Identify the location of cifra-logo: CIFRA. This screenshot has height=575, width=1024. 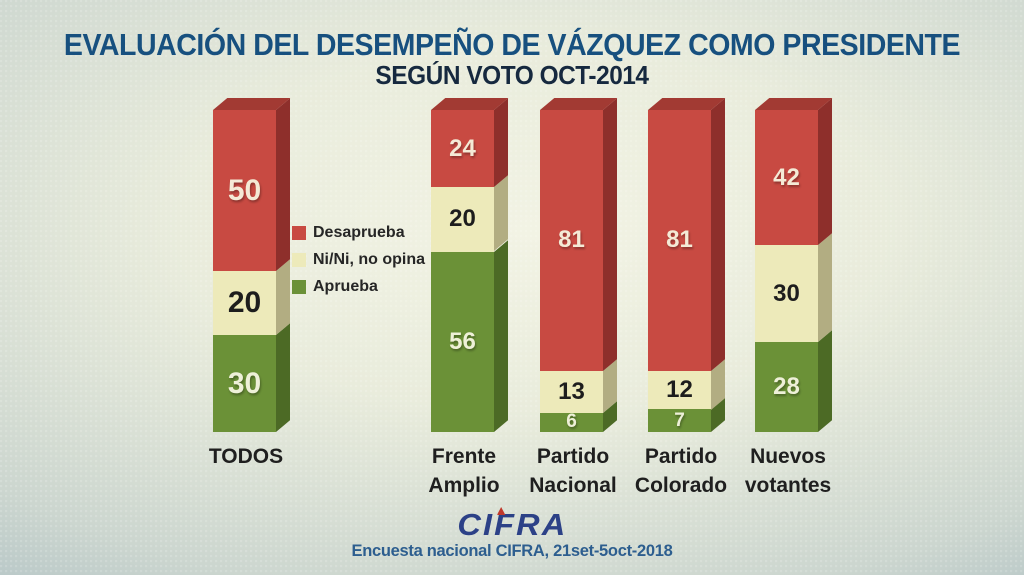
(512, 524).